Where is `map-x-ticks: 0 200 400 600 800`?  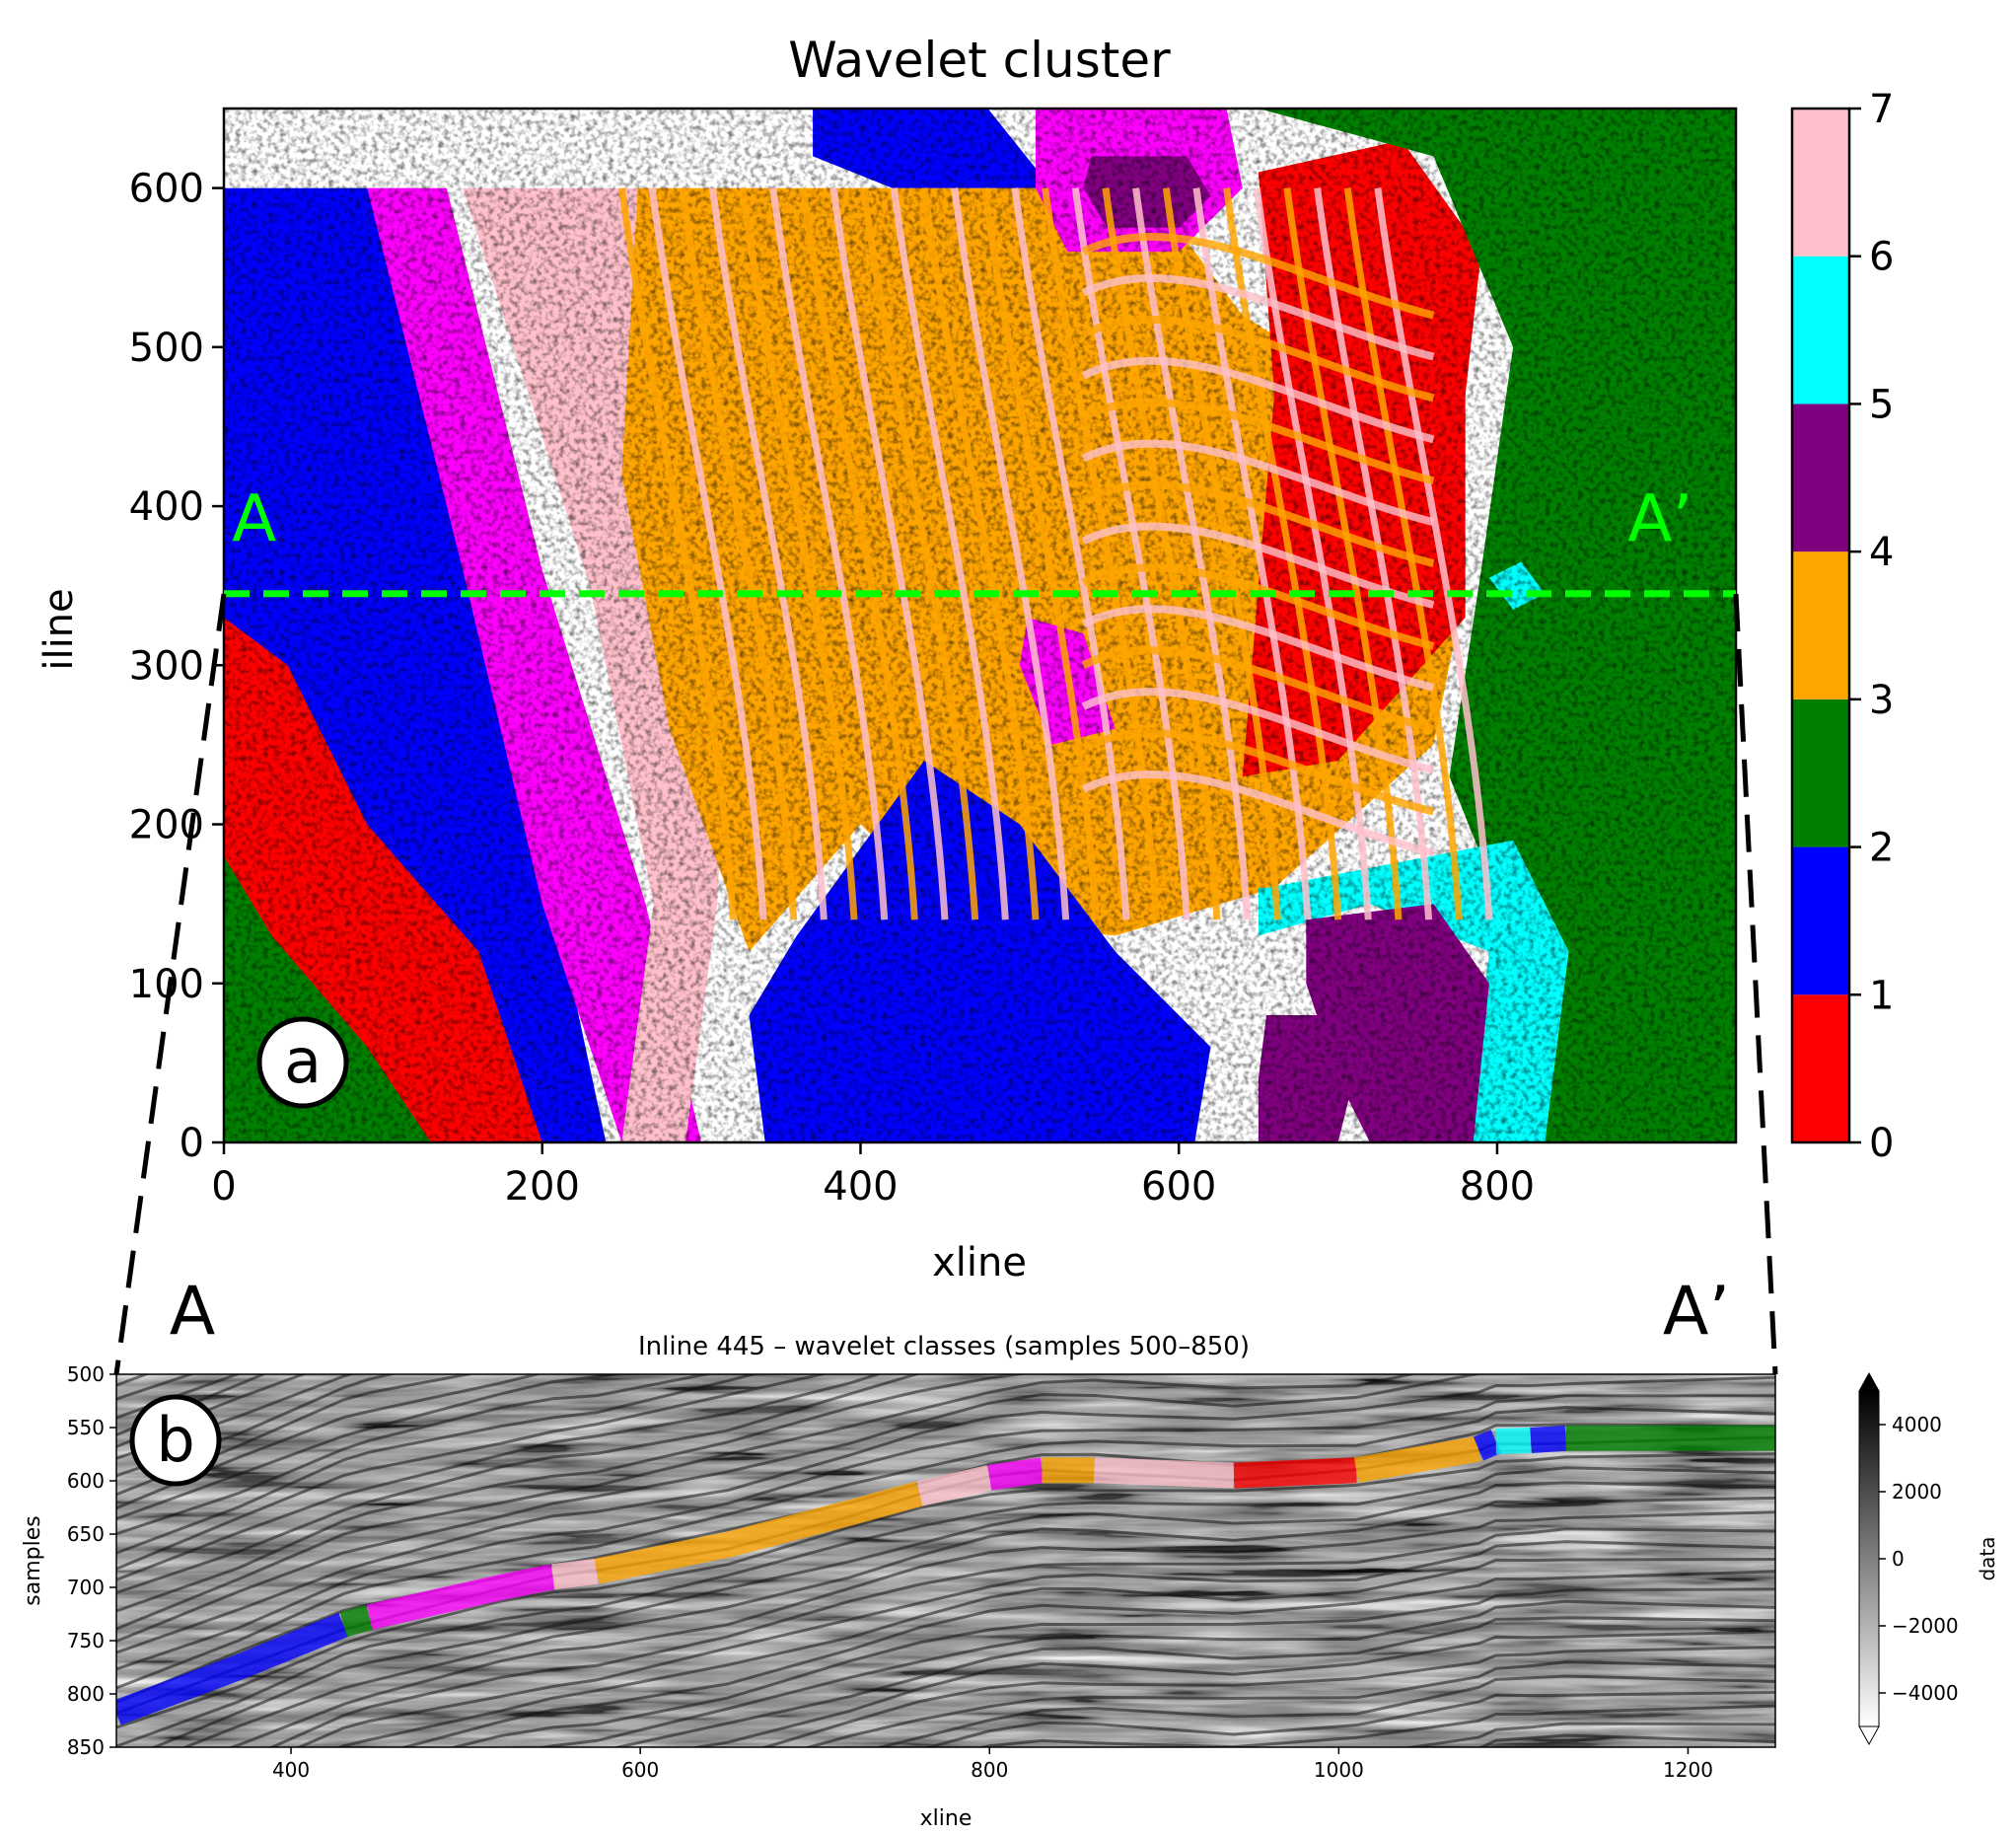
map-x-ticks: 0 200 400 600 800 is located at coordinates (873, 1176).